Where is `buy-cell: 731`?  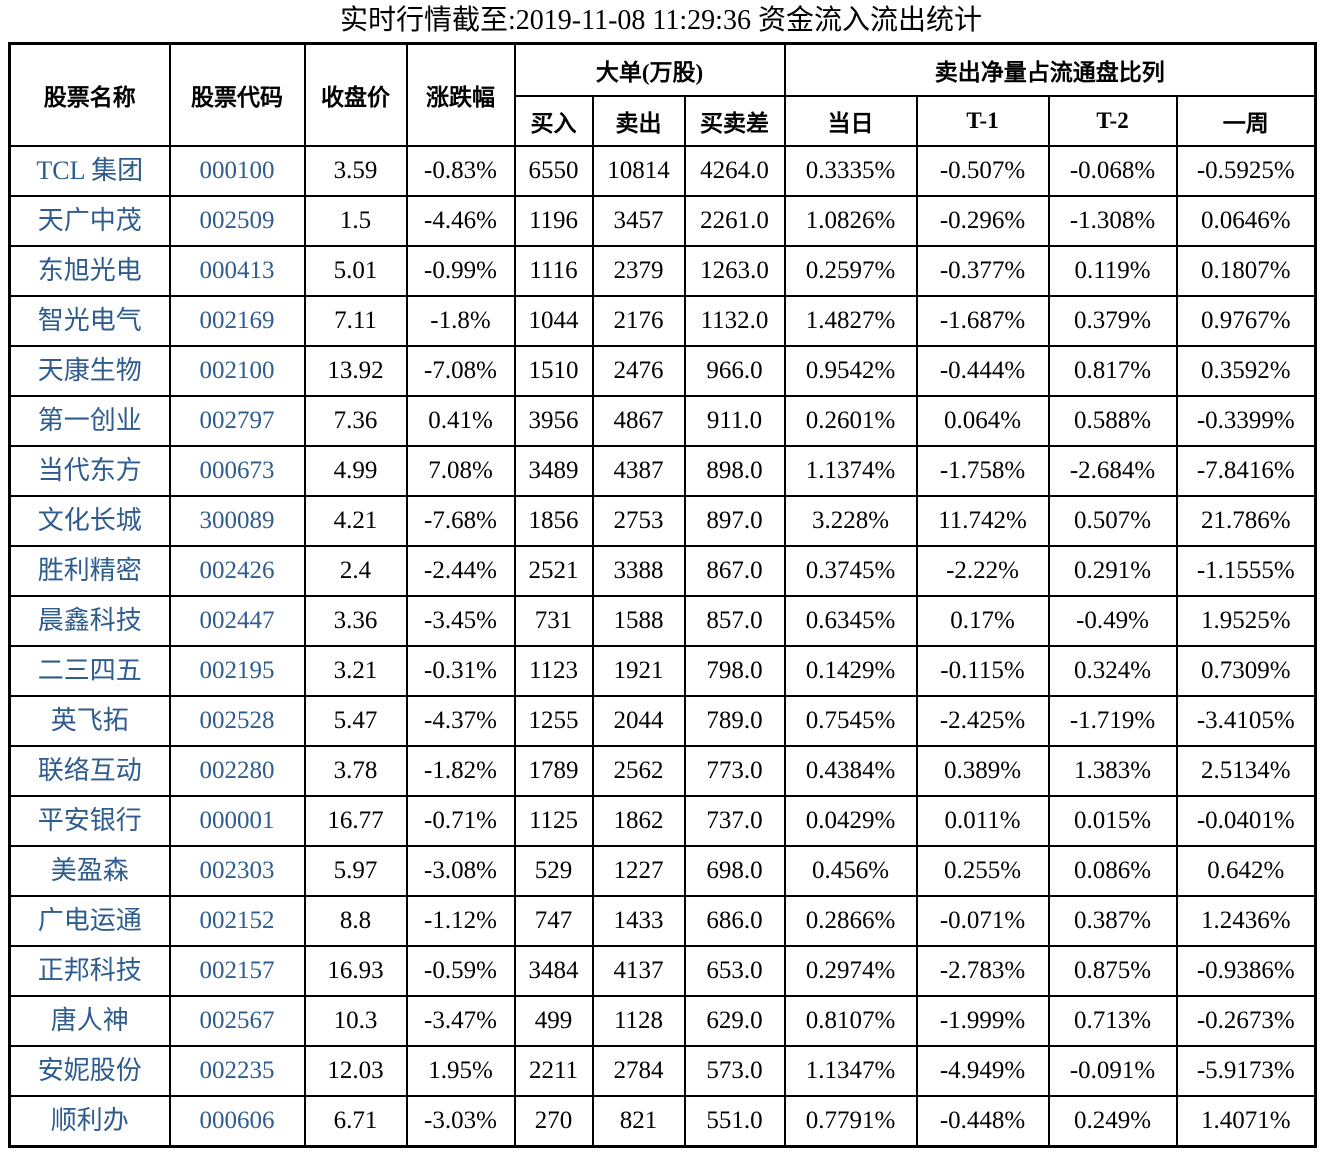 buy-cell: 731 is located at coordinates (553, 621).